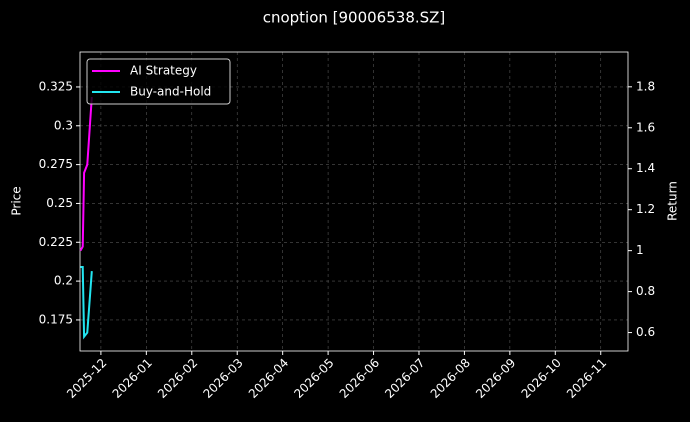 The height and width of the screenshot is (422, 690). I want to click on y-tick-label: 0.25, so click(59, 203).